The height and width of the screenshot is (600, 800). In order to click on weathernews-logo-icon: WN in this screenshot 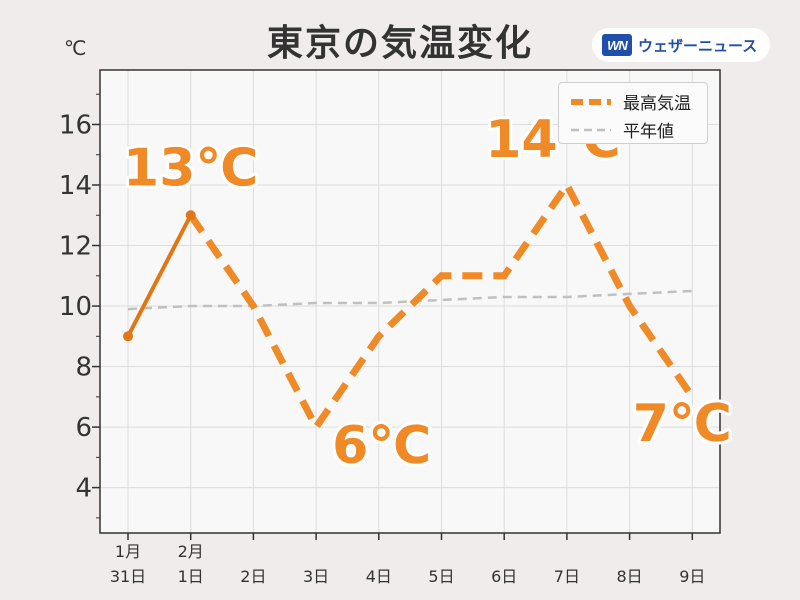, I will do `click(617, 45)`.